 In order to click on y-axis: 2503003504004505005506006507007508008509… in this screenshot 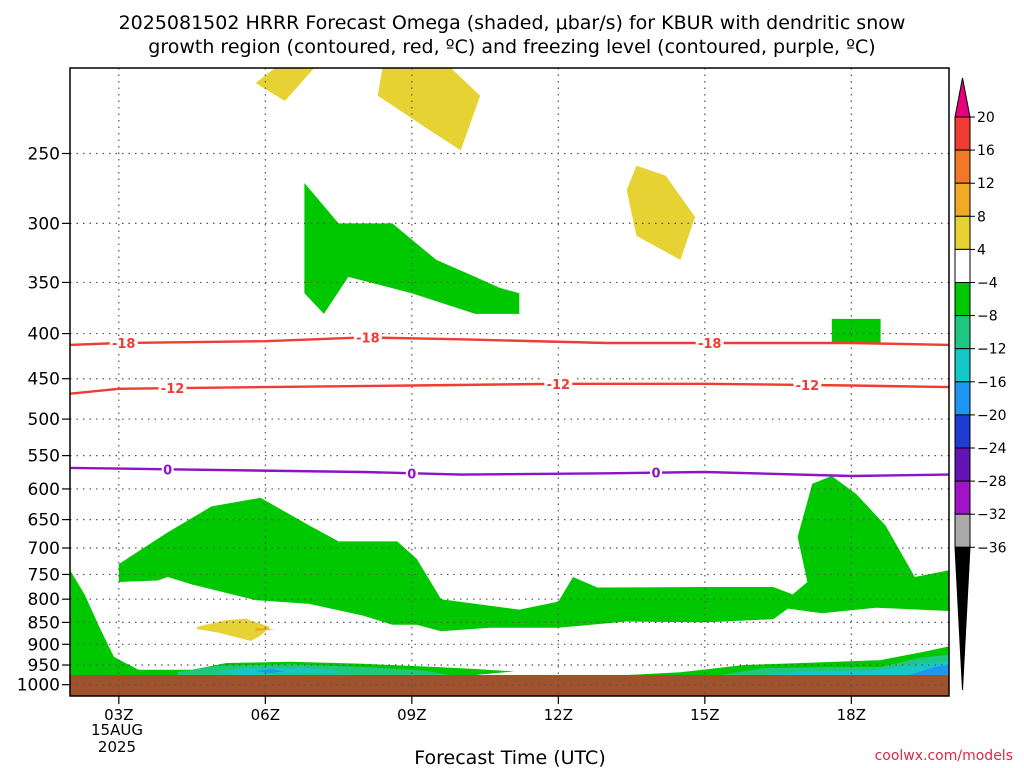, I will do `click(43, 420)`.